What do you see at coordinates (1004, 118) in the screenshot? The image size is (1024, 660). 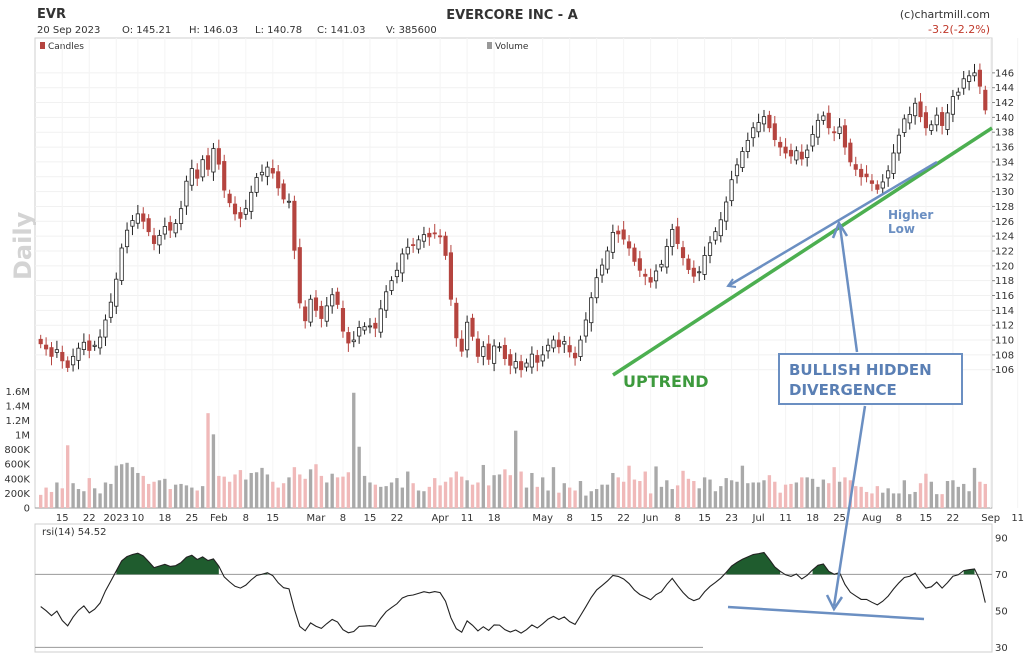 I see `price-tick-label: 140` at bounding box center [1004, 118].